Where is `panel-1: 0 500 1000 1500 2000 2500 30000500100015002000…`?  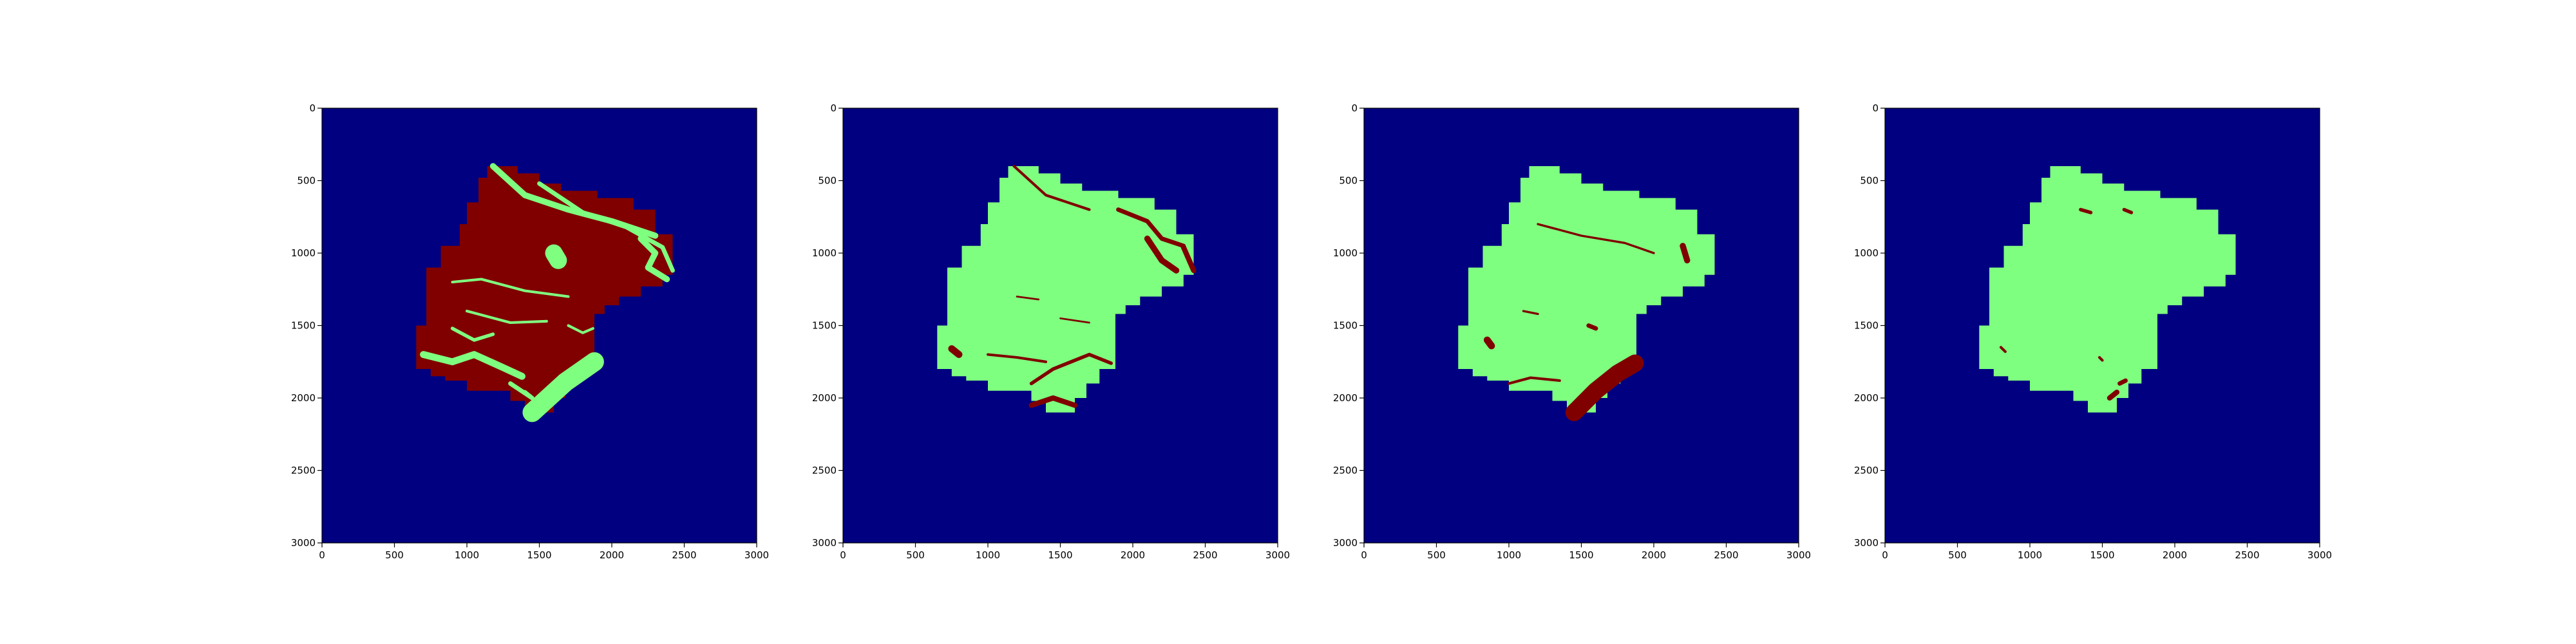 panel-1: 0 500 1000 1500 2000 2500 30000500100015002000… is located at coordinates (530, 332).